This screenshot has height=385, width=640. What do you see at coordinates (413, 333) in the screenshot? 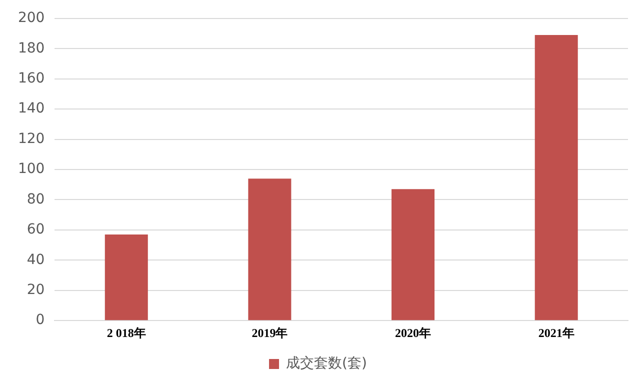
I see `x-tick-label: 2020年` at bounding box center [413, 333].